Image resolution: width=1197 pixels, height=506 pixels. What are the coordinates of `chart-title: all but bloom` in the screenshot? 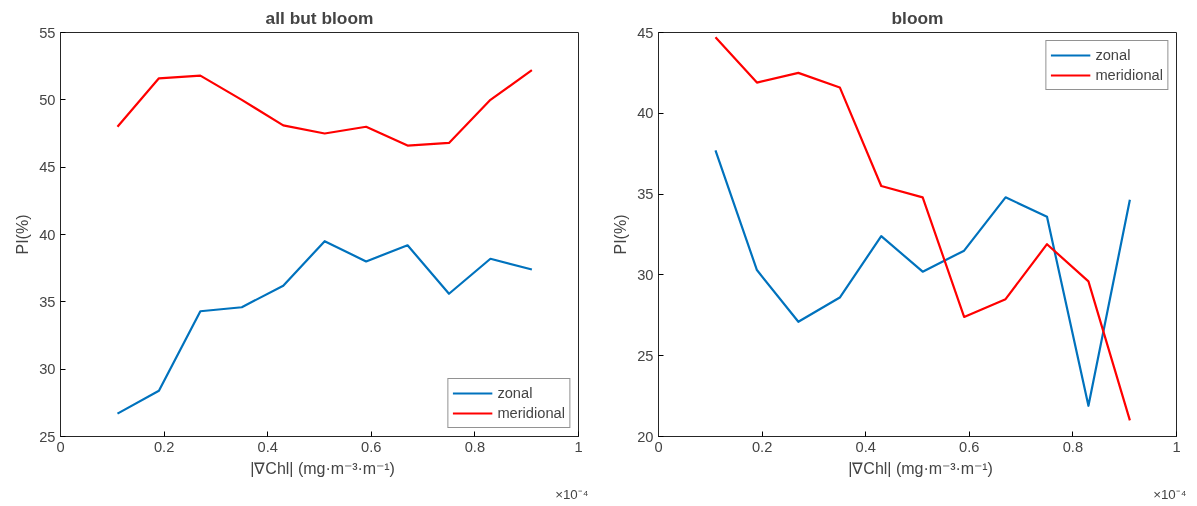 It's located at (319, 17).